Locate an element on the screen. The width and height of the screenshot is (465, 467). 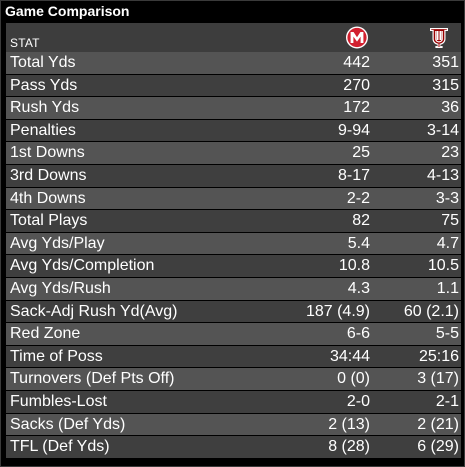
stat-label: Red Zone is located at coordinates (45, 334).